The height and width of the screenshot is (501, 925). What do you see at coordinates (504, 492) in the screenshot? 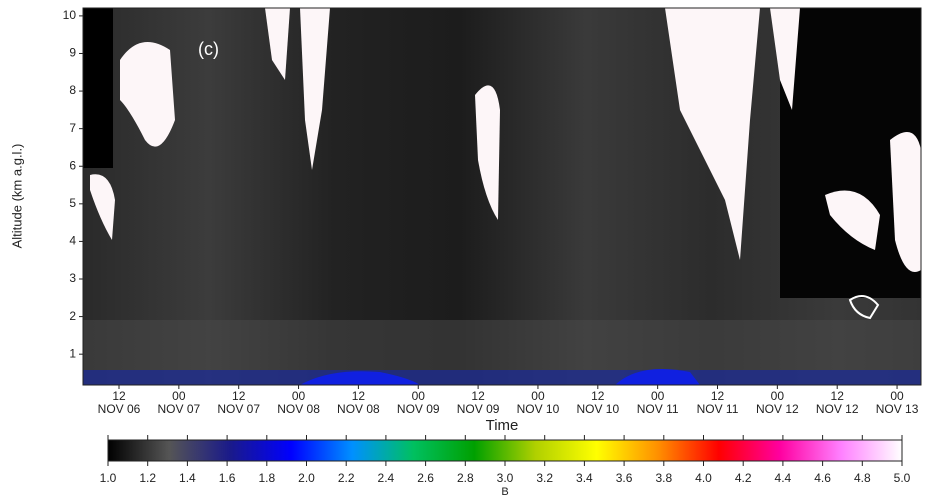
I see `colorbar-label: B` at bounding box center [504, 492].